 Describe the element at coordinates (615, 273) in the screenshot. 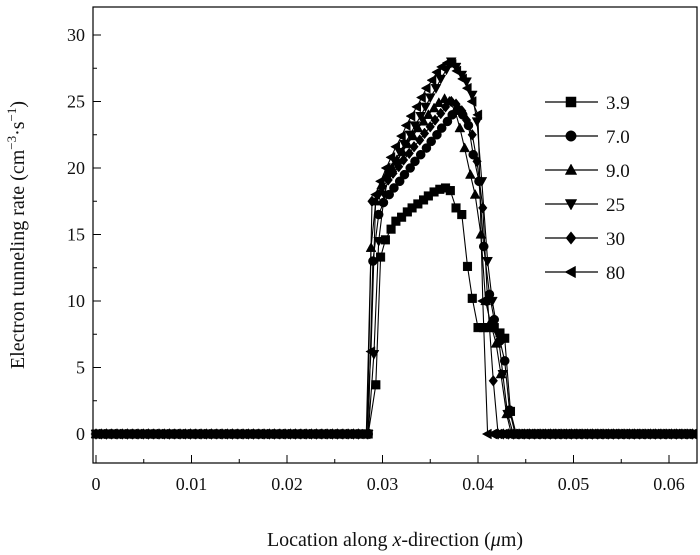

I see `legend-label: 80` at that location.